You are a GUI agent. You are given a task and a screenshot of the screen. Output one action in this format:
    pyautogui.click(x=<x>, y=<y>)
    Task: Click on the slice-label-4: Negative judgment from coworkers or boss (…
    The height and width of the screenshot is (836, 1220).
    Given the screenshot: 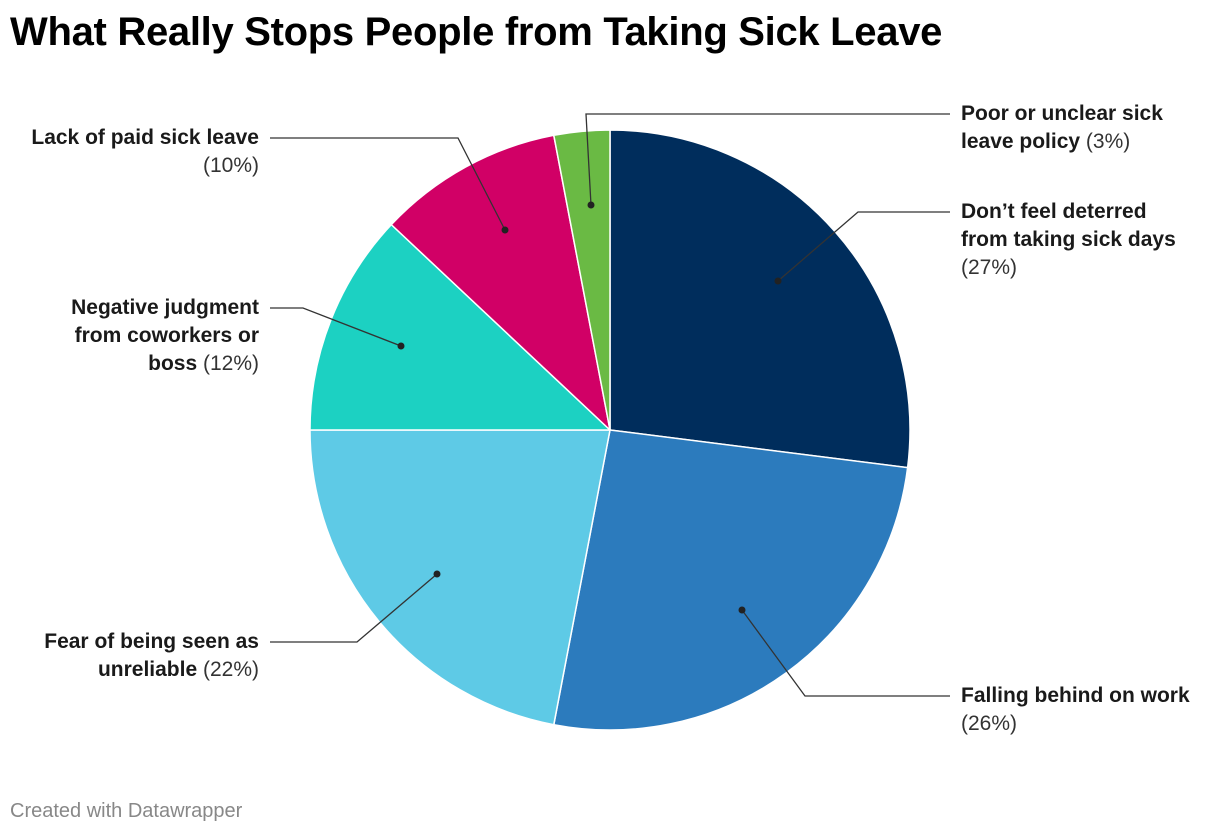 What is the action you would take?
    pyautogui.click(x=165, y=335)
    